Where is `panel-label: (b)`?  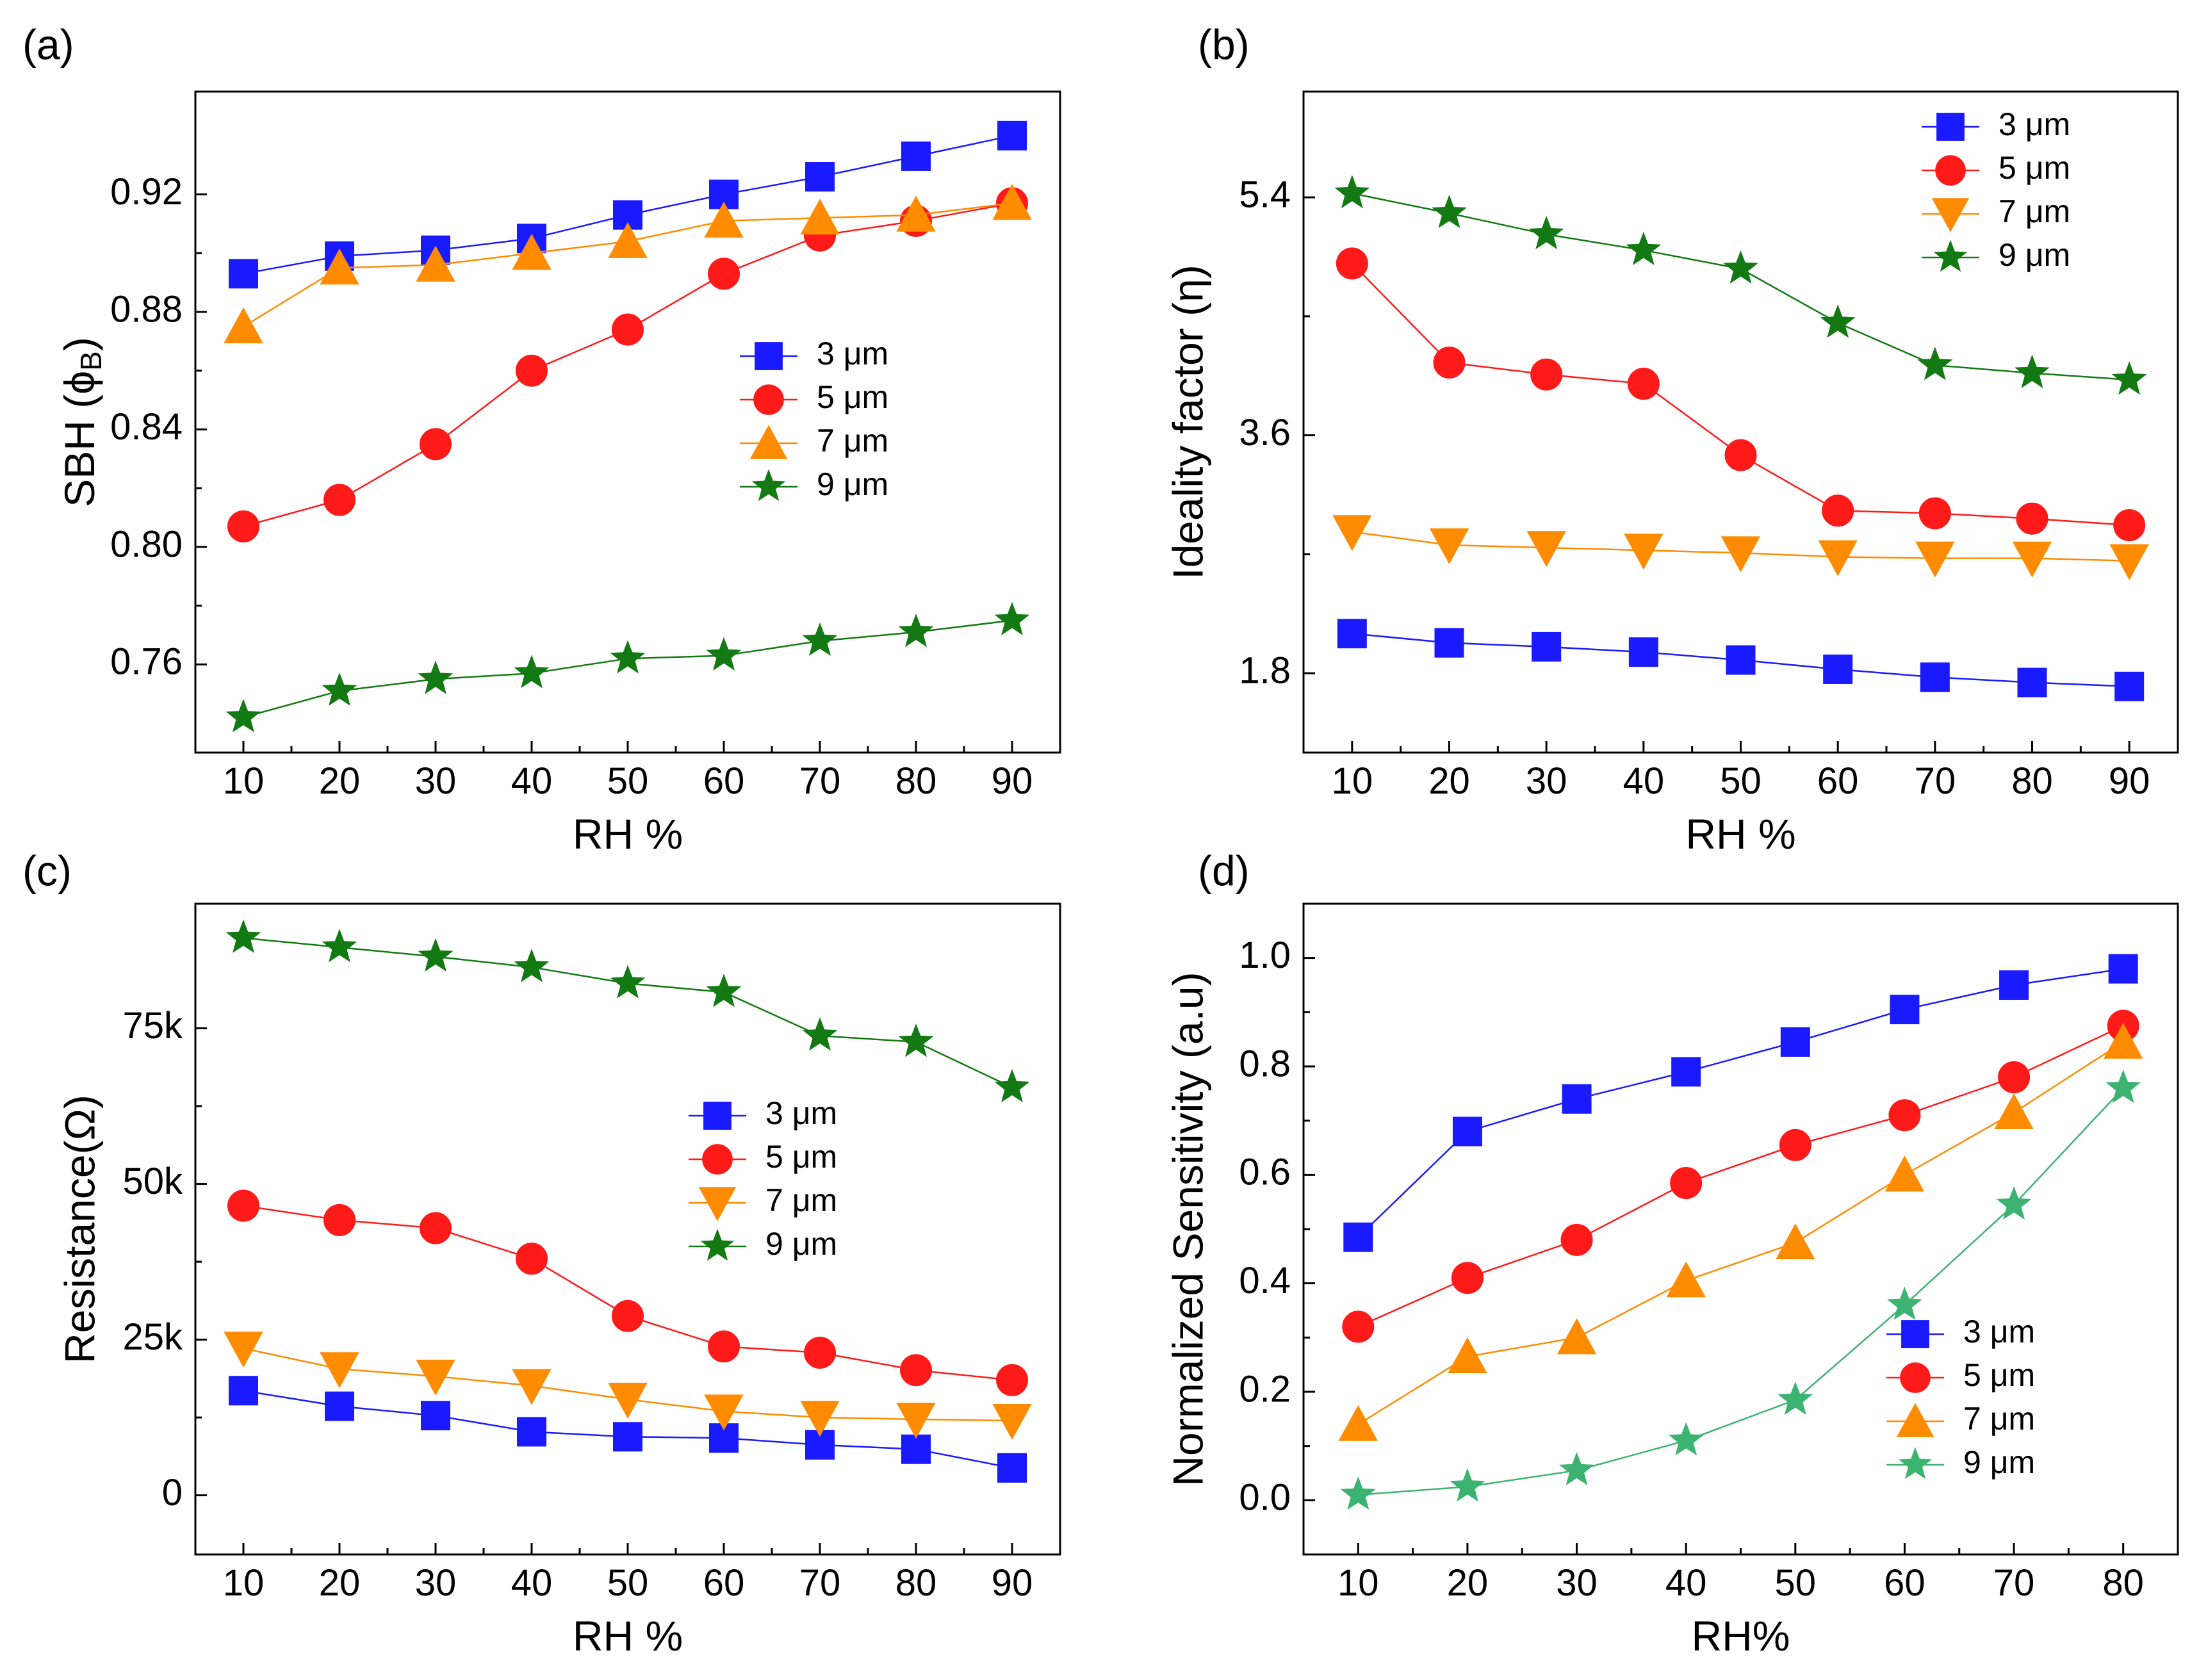
panel-label: (b) is located at coordinates (1224, 44).